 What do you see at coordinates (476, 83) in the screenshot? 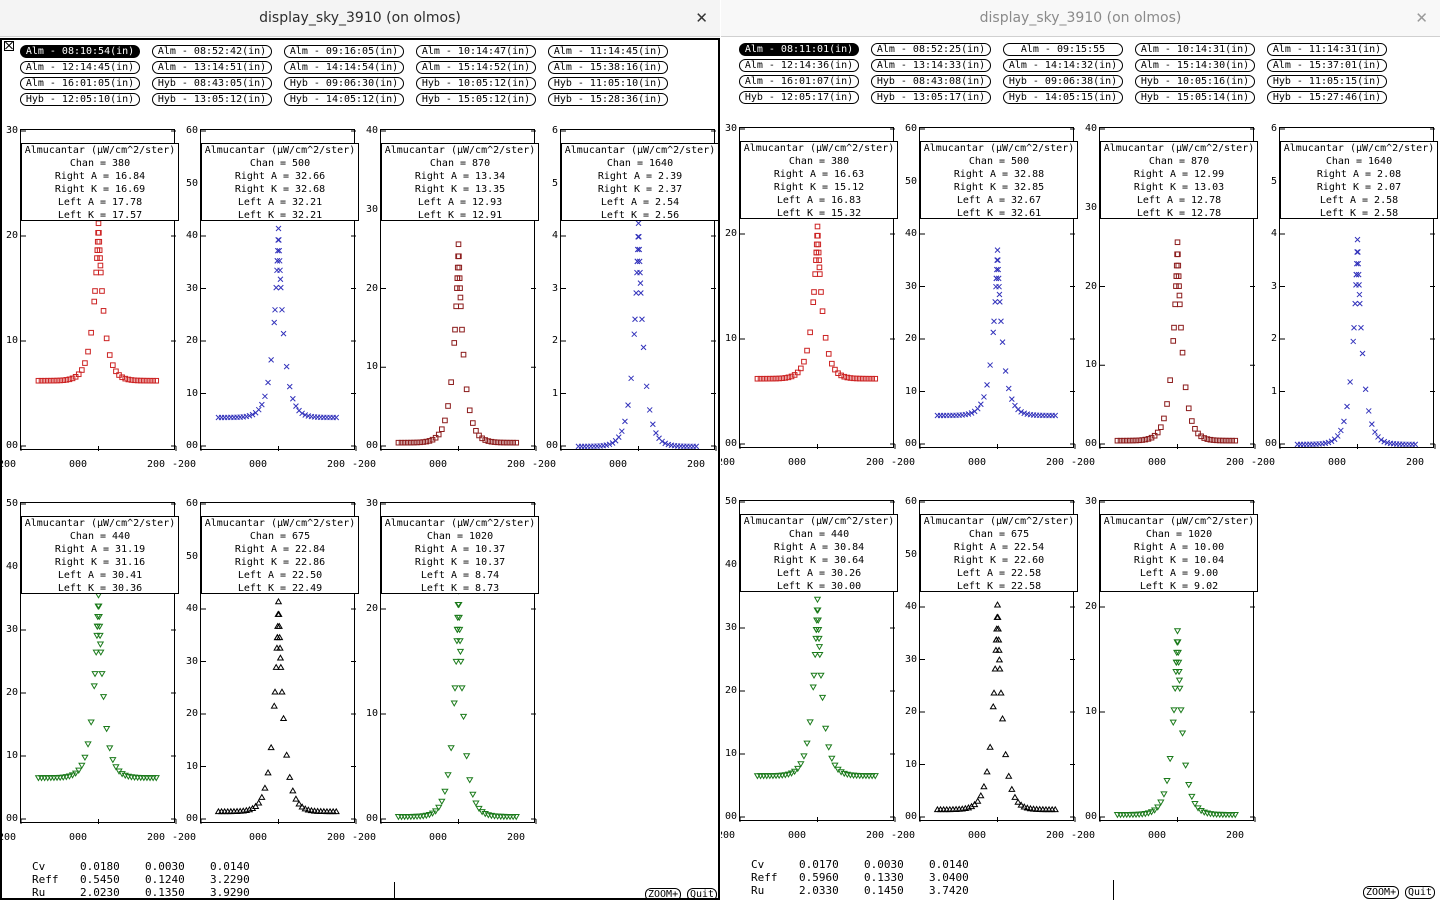
I see `scan-button: Hyb - 10:05:12(in)` at bounding box center [476, 83].